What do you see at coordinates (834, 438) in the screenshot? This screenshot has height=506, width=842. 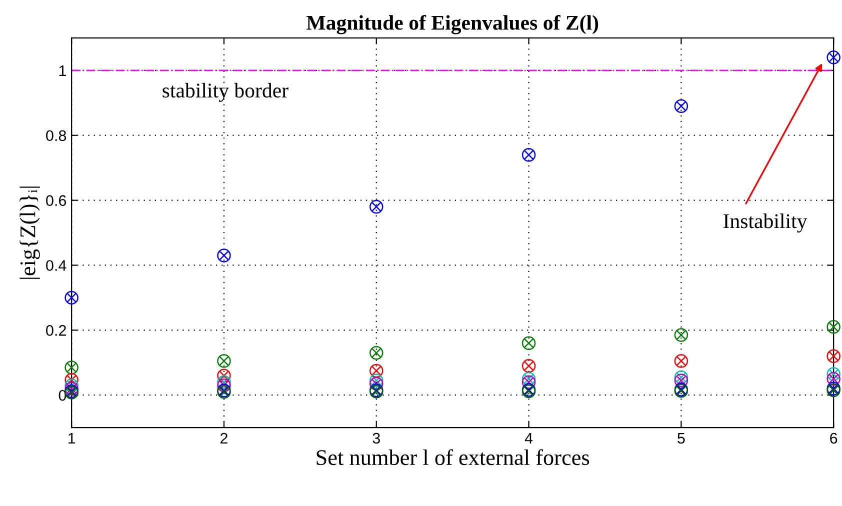 I see `x-tick-label: 6` at bounding box center [834, 438].